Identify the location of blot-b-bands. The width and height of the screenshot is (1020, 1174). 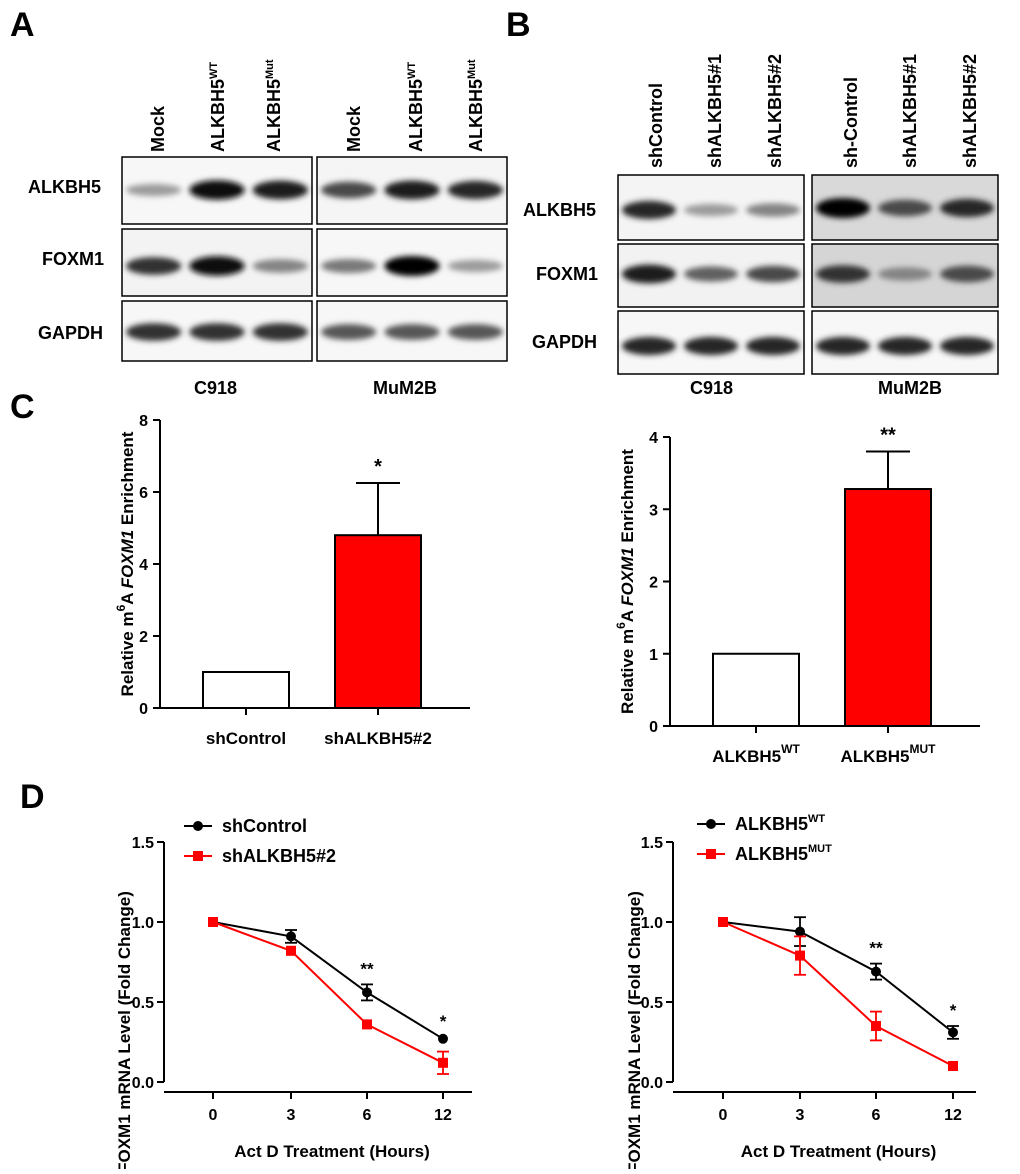
(808, 277).